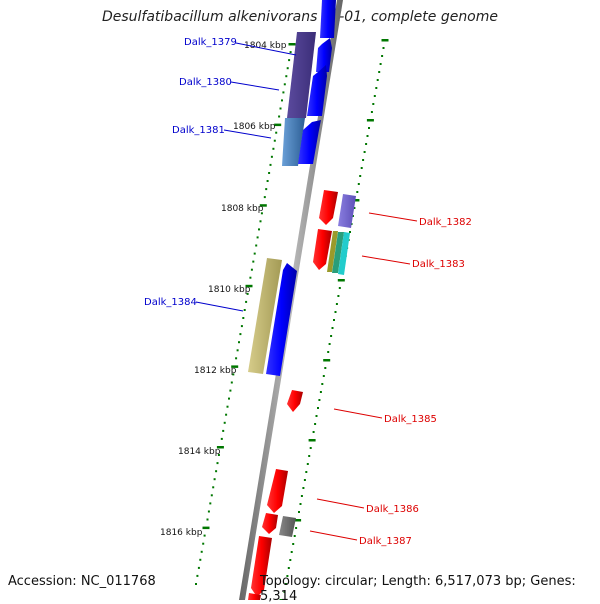 The image size is (600, 604). Describe the element at coordinates (229, 290) in the screenshot. I see `kbp-label: 1810 kbp` at that location.